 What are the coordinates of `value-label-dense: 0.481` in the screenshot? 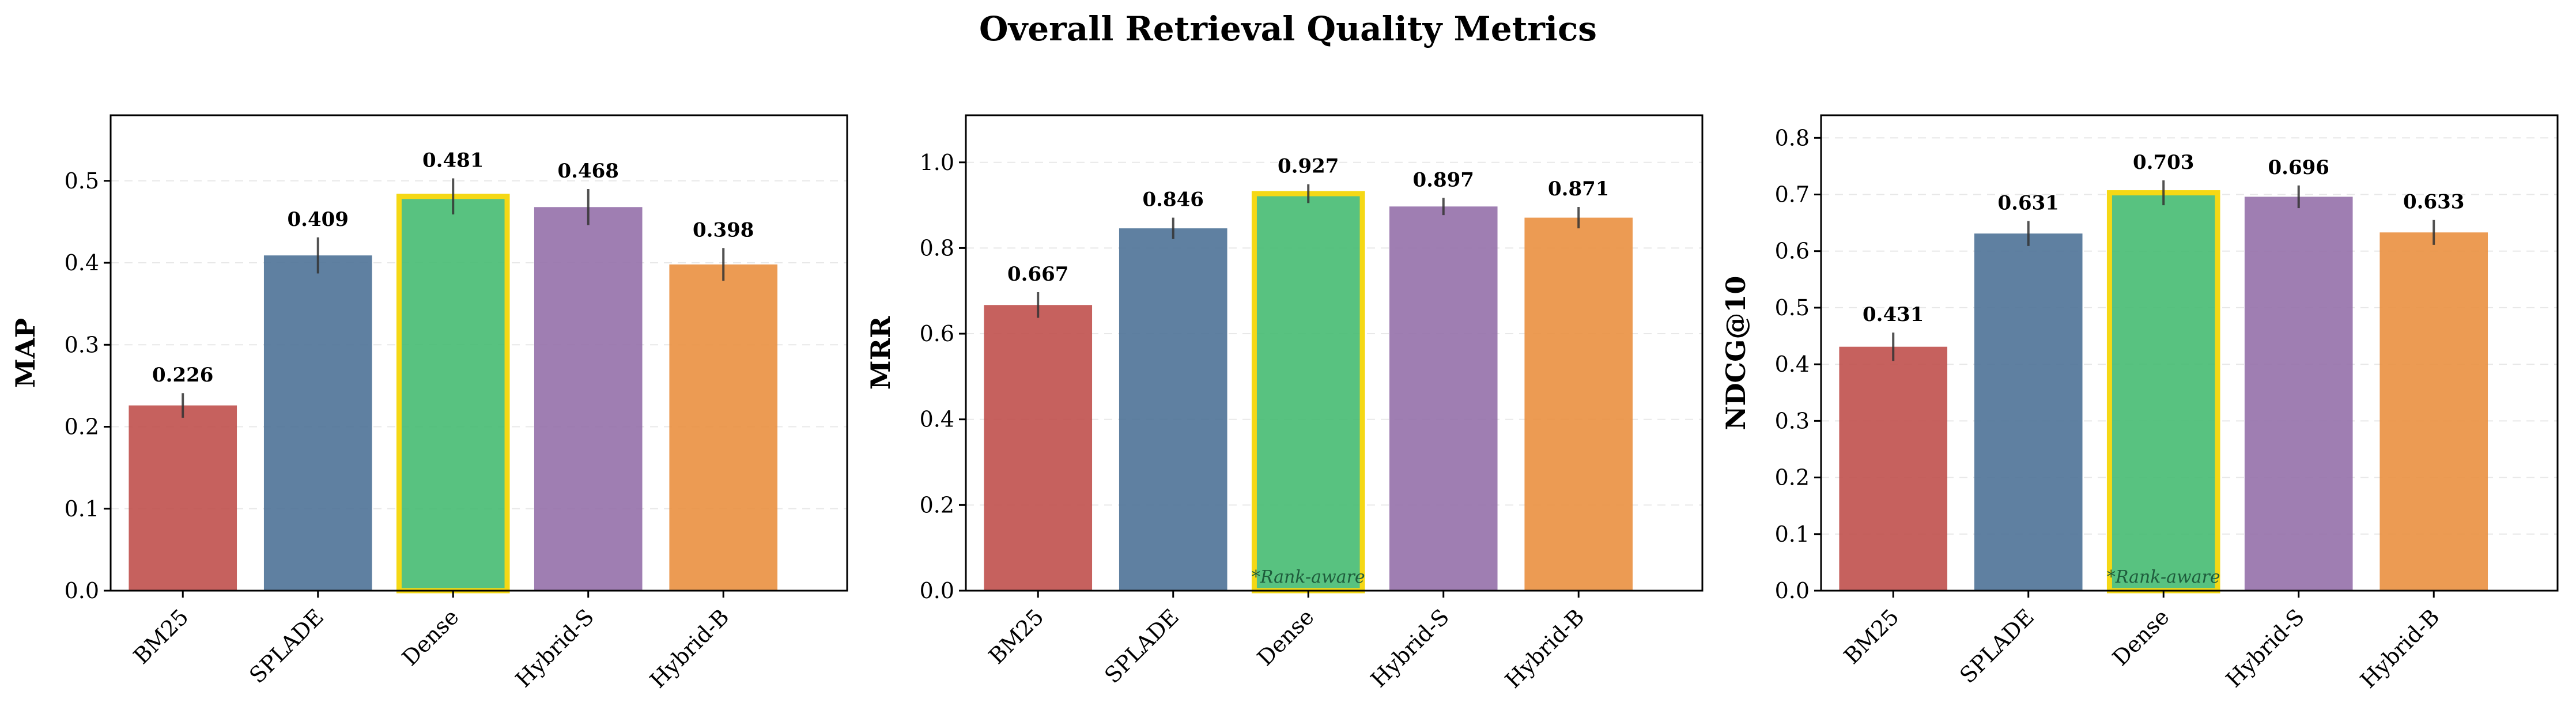 It's located at (453, 160).